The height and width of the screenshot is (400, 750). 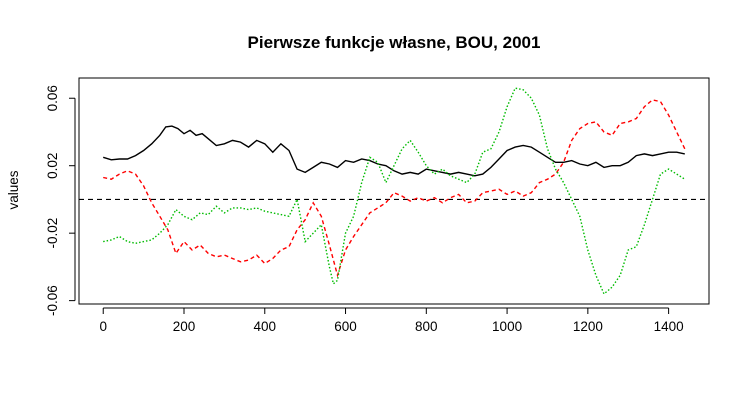 I want to click on y-axis: -0.06 -0.02 0.02 0.06, so click(x=60, y=200).